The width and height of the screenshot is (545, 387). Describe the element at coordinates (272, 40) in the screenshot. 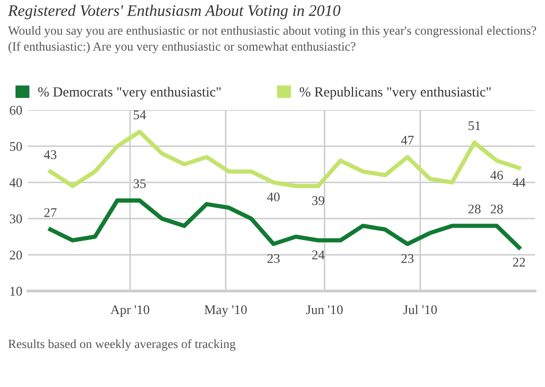

I see `chart-subtitle: Would you say you are enthusiastic or not enthusiastic about voting in this year's congressional elections? (If enthusiastic:) Are you very enthusiastic or somewhat enthusiastic?` at that location.